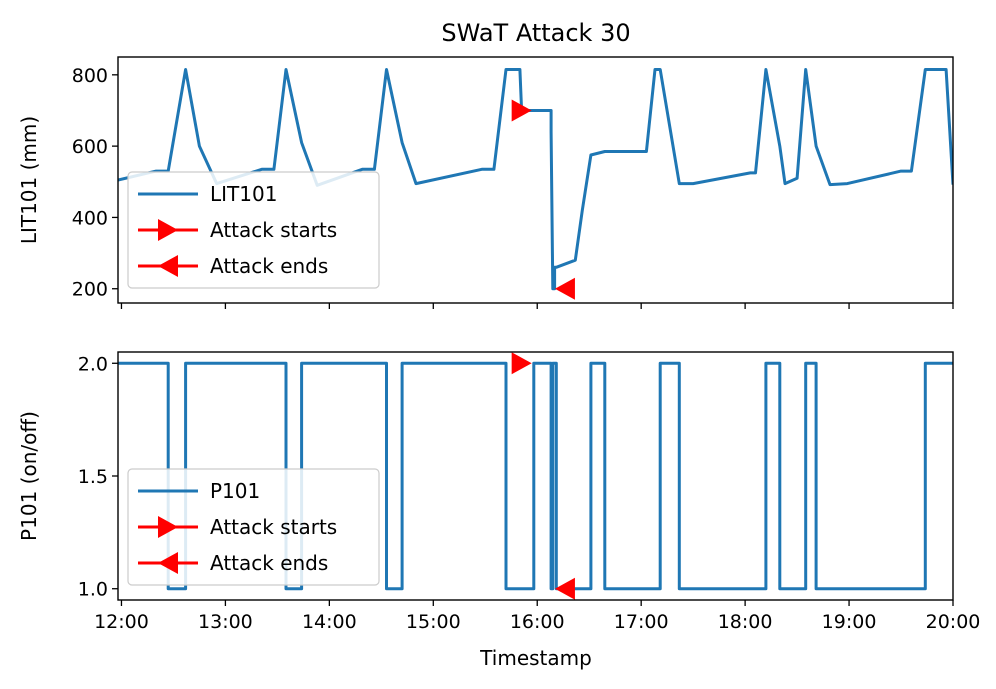 This screenshot has width=996, height=689. I want to click on x-tick-label: 17:00, so click(641, 622).